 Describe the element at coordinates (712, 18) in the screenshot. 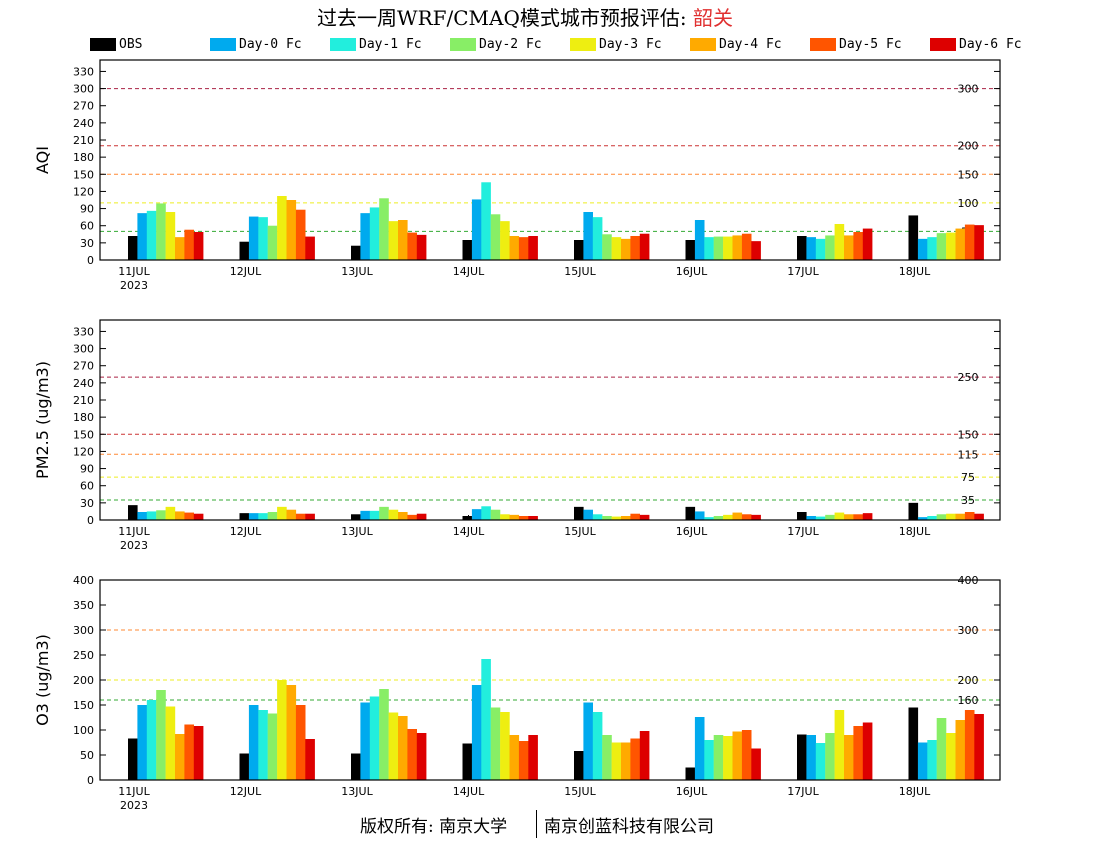

I see `city-name: 韶关` at that location.